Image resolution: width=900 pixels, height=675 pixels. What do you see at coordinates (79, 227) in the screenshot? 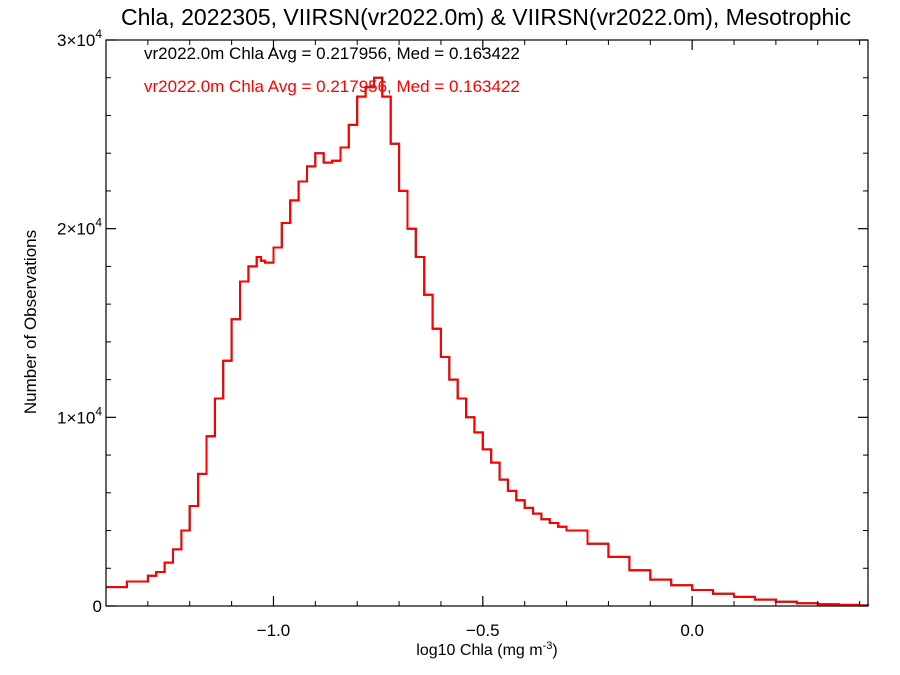
I see `y-tick-label-2: 2×10⁴` at bounding box center [79, 227].